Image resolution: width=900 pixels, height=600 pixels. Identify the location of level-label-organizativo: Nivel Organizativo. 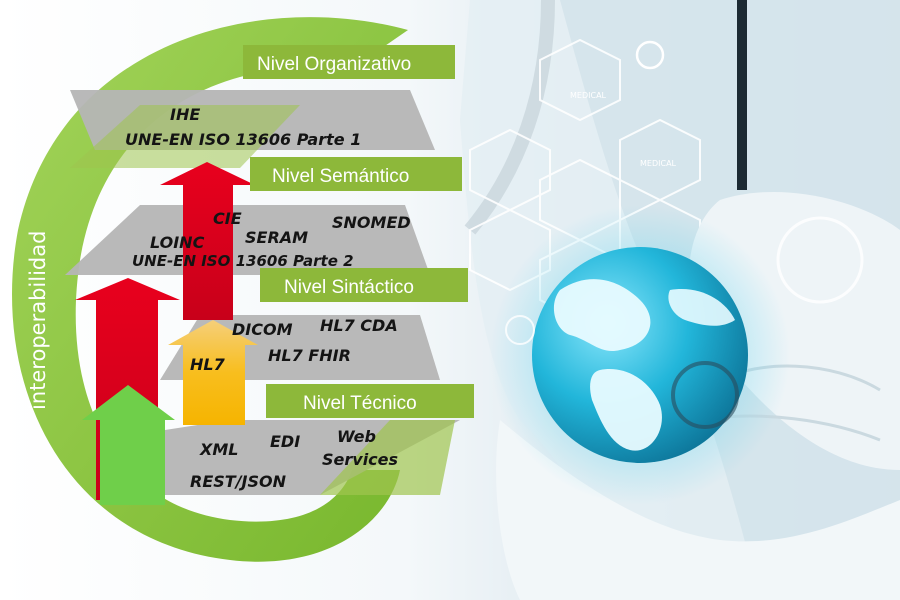
(334, 64).